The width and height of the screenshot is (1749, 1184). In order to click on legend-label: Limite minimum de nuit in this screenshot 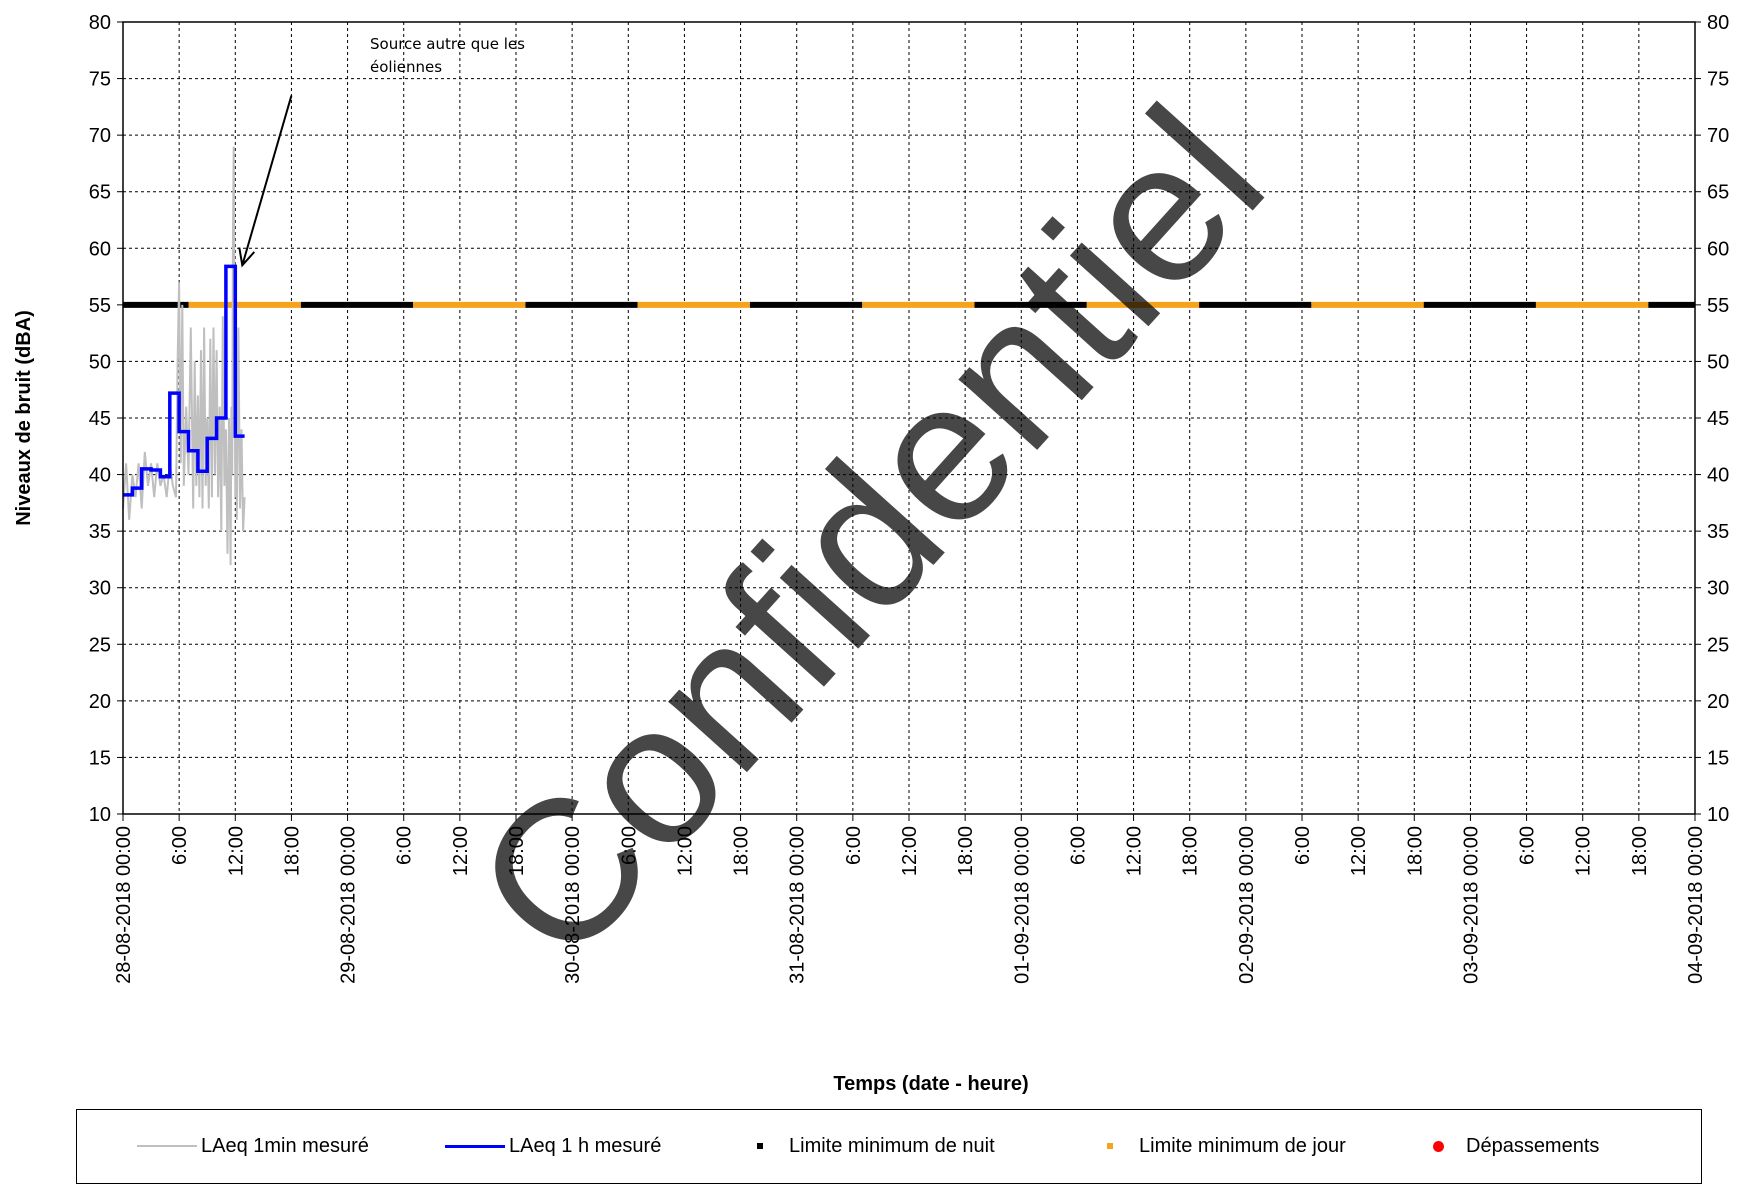, I will do `click(892, 1145)`.